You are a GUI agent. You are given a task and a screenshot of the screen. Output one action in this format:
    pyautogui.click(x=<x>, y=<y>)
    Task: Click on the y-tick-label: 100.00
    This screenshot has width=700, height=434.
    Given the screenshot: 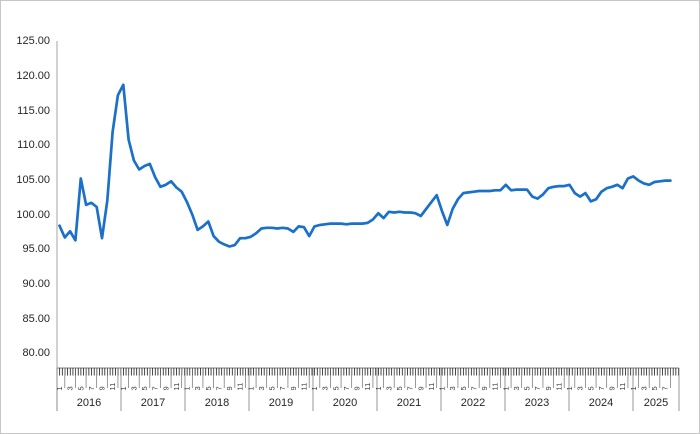 What is the action you would take?
    pyautogui.click(x=33, y=215)
    